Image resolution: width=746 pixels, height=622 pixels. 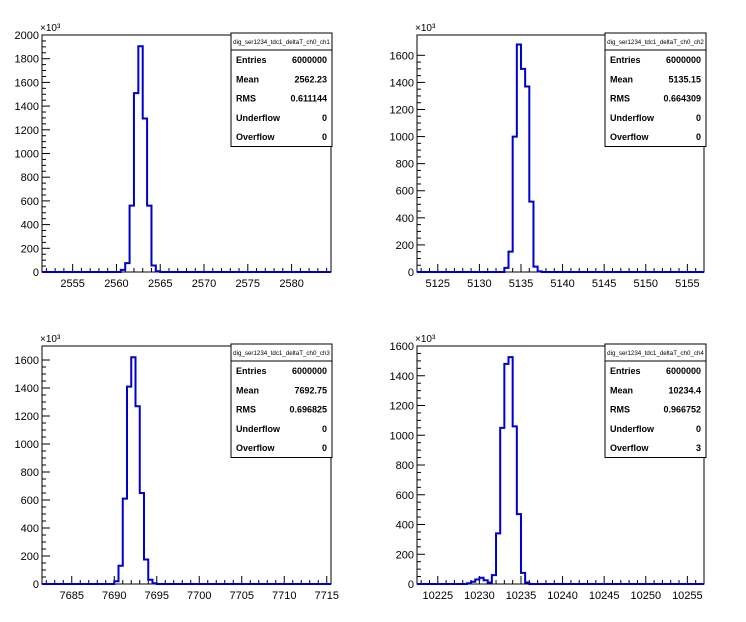 I want to click on x-tick-label: 7700, so click(x=199, y=596).